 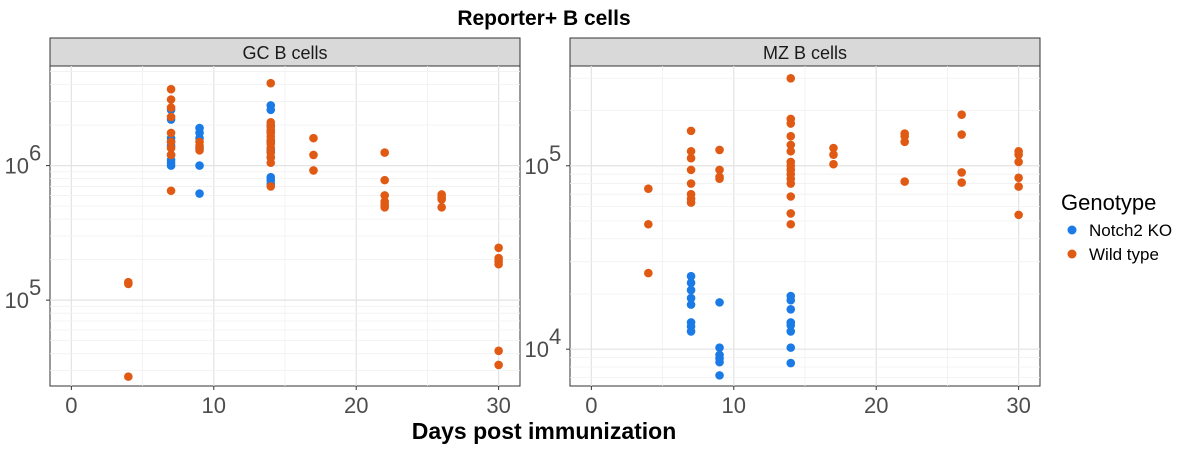 I want to click on strip-label: GC B cells, so click(x=284, y=53).